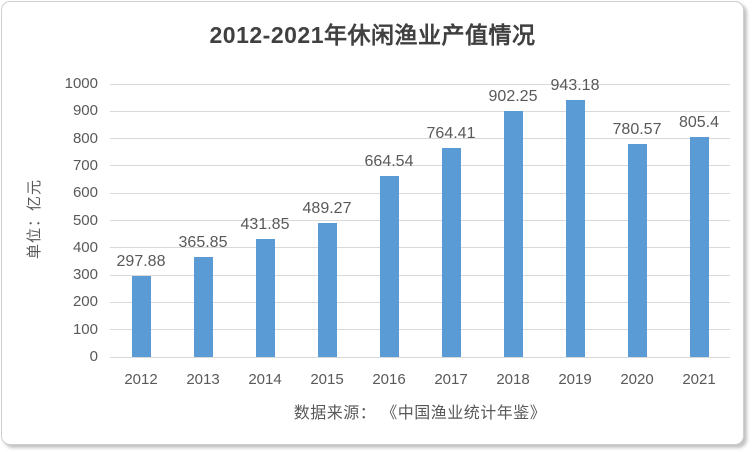  What do you see at coordinates (85, 138) in the screenshot?
I see `y-tick-label: 800` at bounding box center [85, 138].